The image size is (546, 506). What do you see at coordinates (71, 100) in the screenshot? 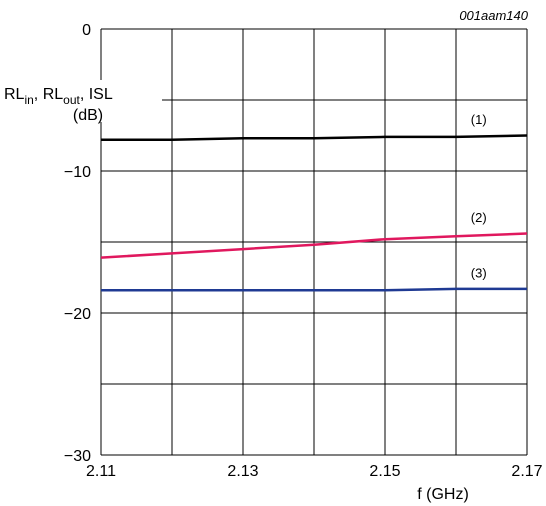
I see `ylabel-sub-2: out` at bounding box center [71, 100].